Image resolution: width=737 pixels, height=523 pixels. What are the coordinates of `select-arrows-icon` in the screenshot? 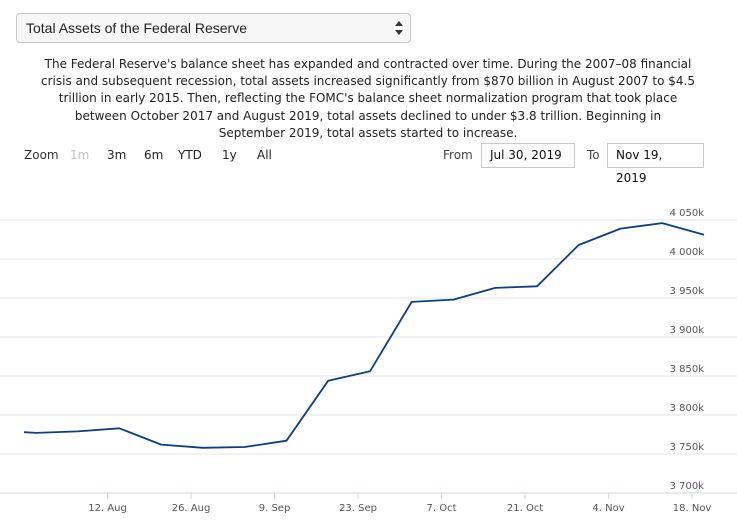 It's located at (399, 28).